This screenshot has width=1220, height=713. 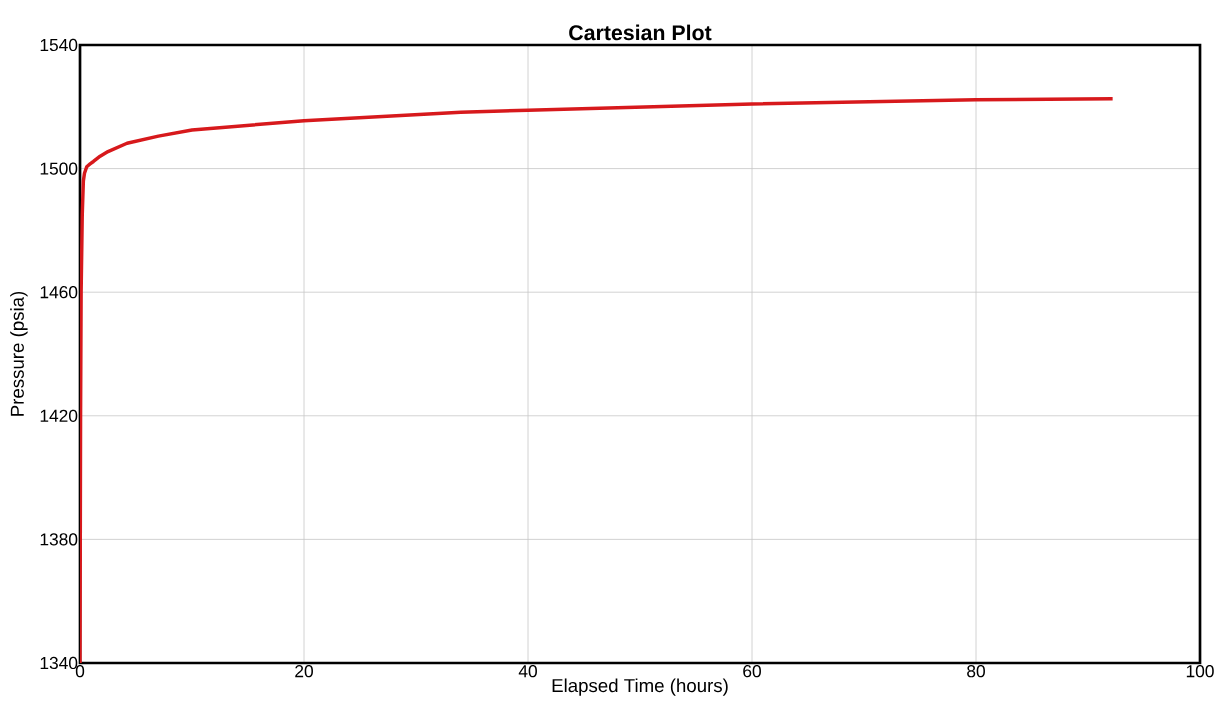 I want to click on y-axis-title: Pressure (psia), so click(x=19, y=353).